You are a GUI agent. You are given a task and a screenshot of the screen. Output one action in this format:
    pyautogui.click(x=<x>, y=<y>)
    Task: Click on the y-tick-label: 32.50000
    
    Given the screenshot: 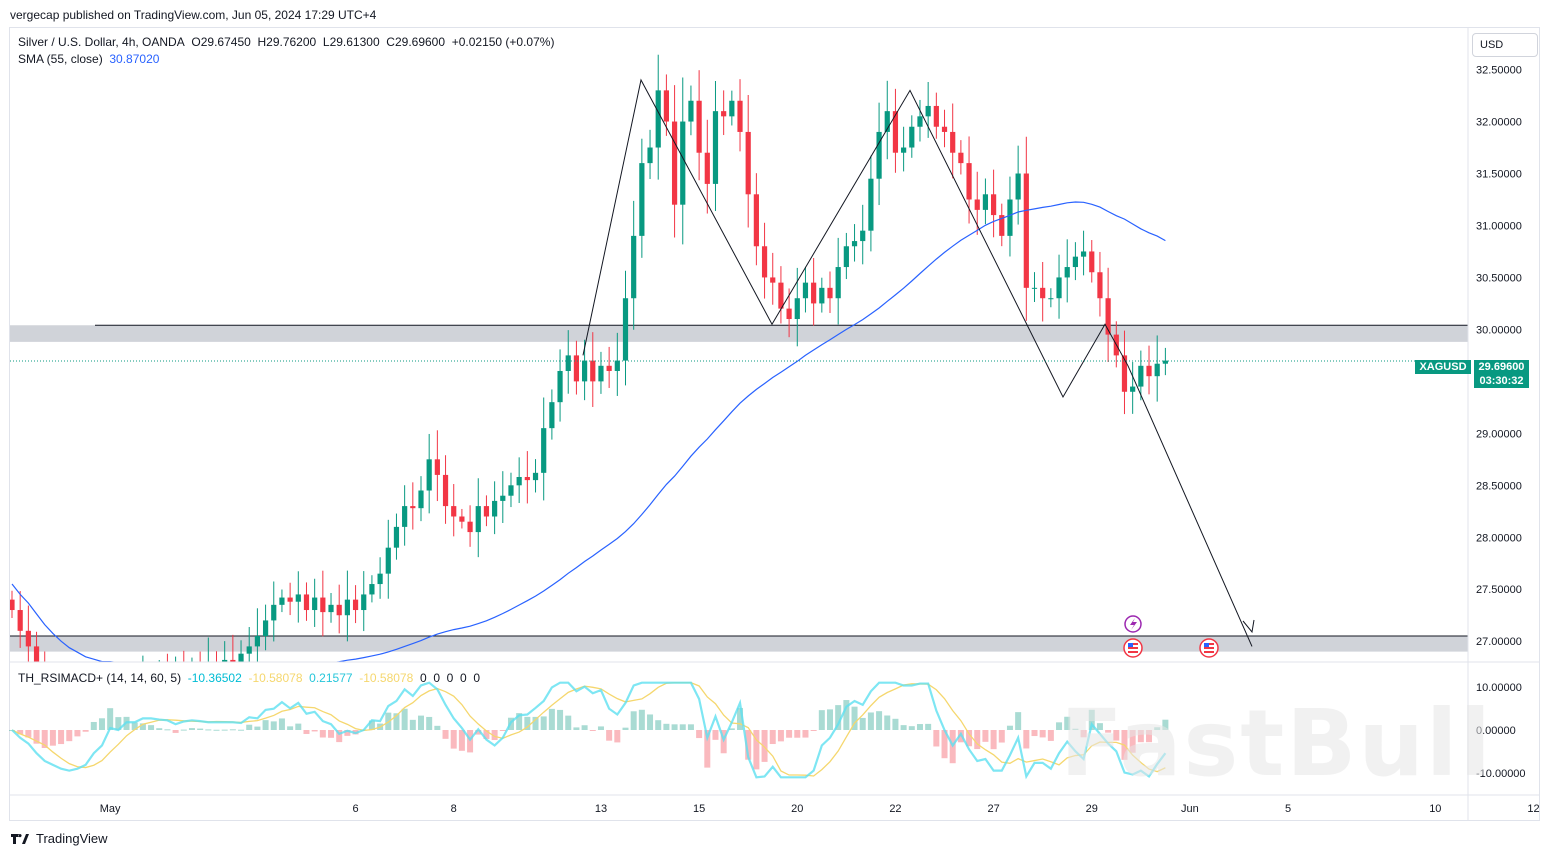 What is the action you would take?
    pyautogui.click(x=1499, y=71)
    